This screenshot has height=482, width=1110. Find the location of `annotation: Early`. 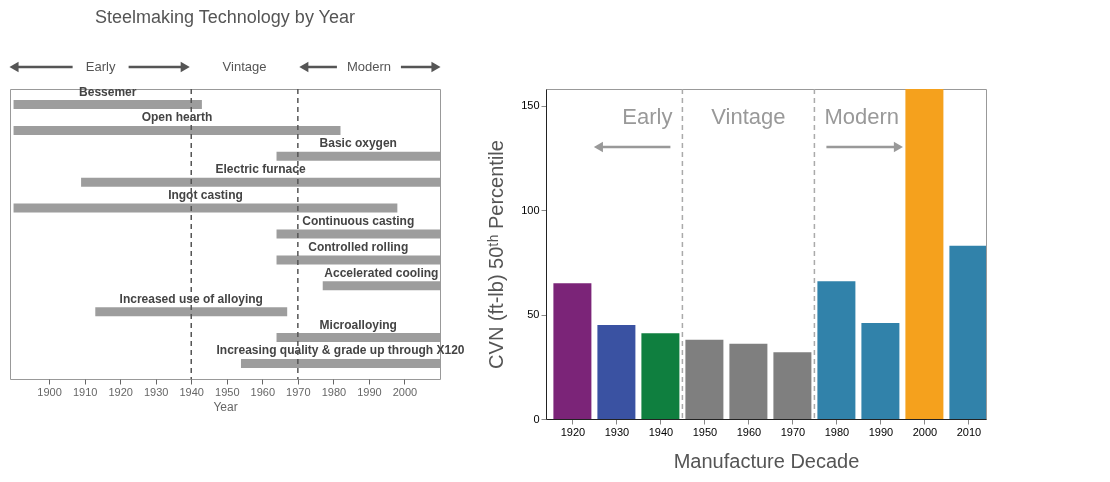

annotation: Early is located at coordinates (647, 116).